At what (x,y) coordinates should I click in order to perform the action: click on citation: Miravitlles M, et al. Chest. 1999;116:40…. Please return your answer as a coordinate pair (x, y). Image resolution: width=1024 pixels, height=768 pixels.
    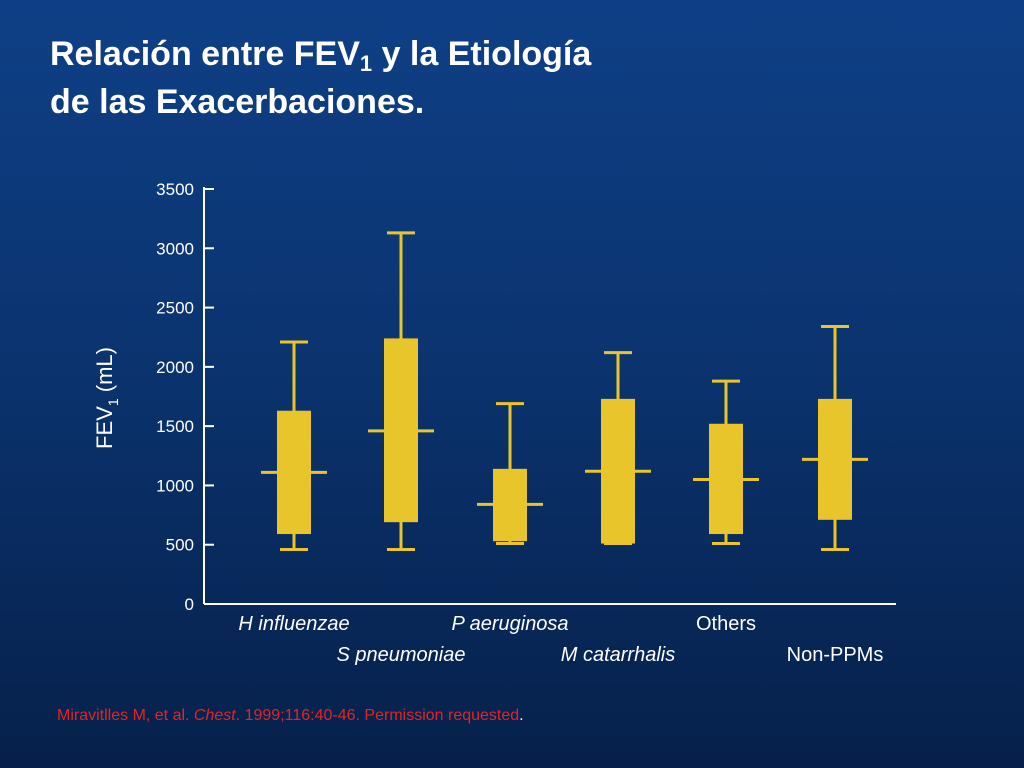
    Looking at the image, I should click on (290, 716).